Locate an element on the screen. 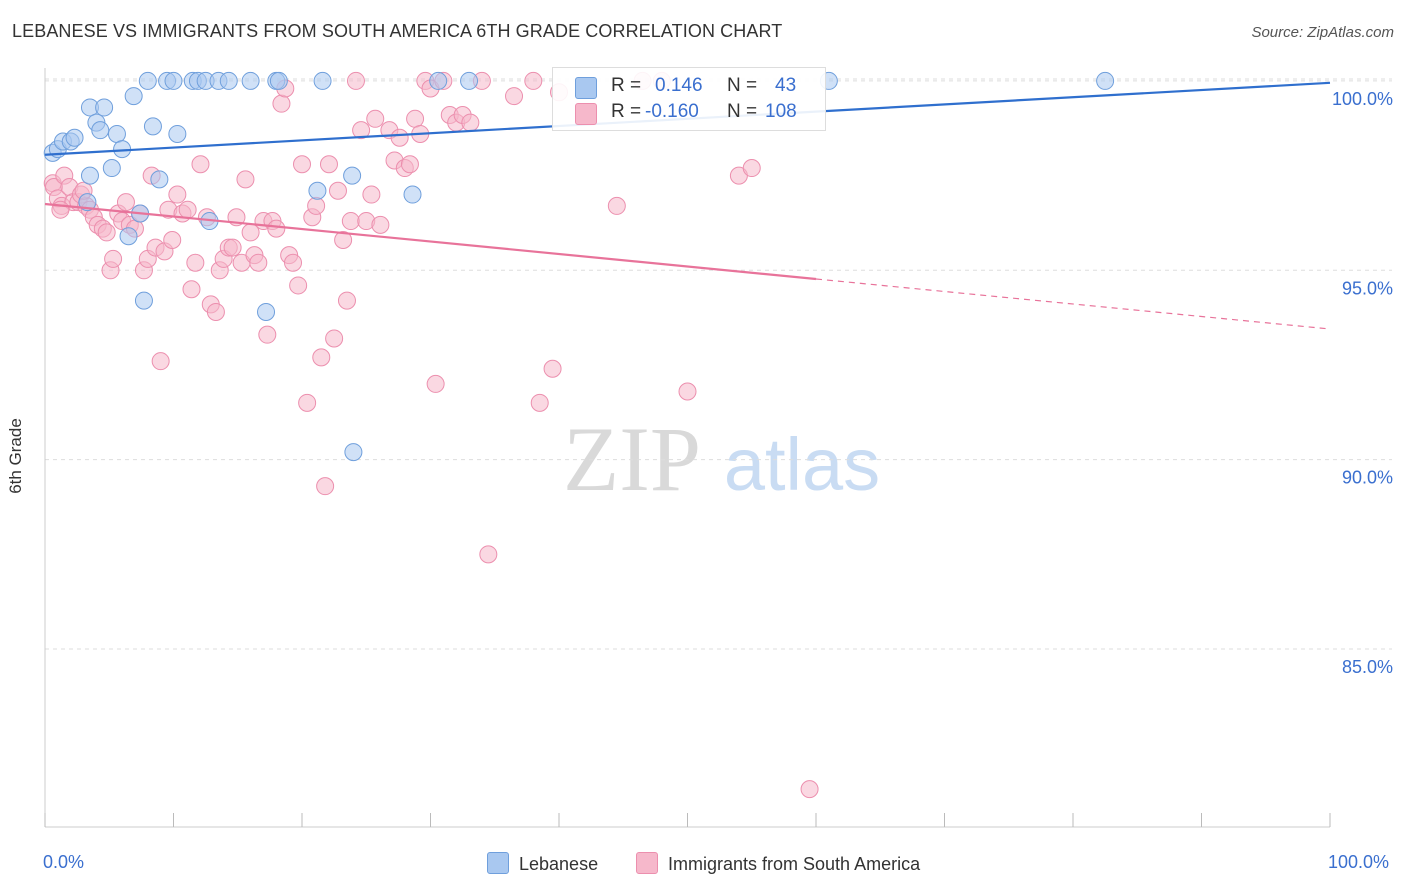  bottom-legend-label-immigrants: Immigrants from South America is located at coordinates (794, 864).